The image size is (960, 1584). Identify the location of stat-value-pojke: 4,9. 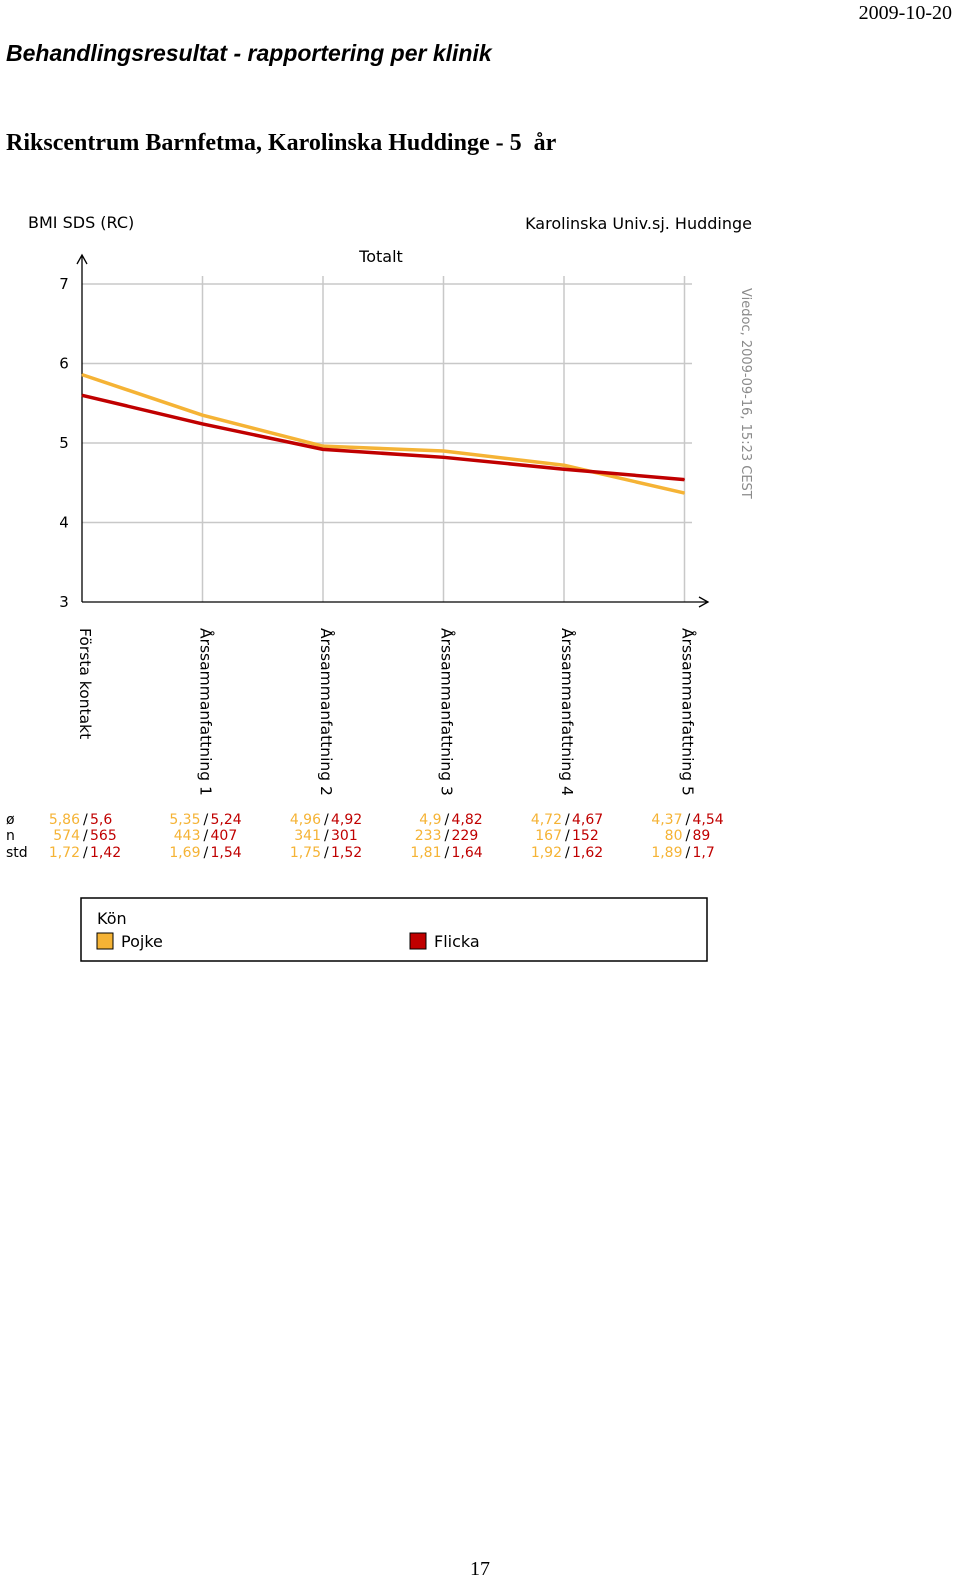
(430, 820).